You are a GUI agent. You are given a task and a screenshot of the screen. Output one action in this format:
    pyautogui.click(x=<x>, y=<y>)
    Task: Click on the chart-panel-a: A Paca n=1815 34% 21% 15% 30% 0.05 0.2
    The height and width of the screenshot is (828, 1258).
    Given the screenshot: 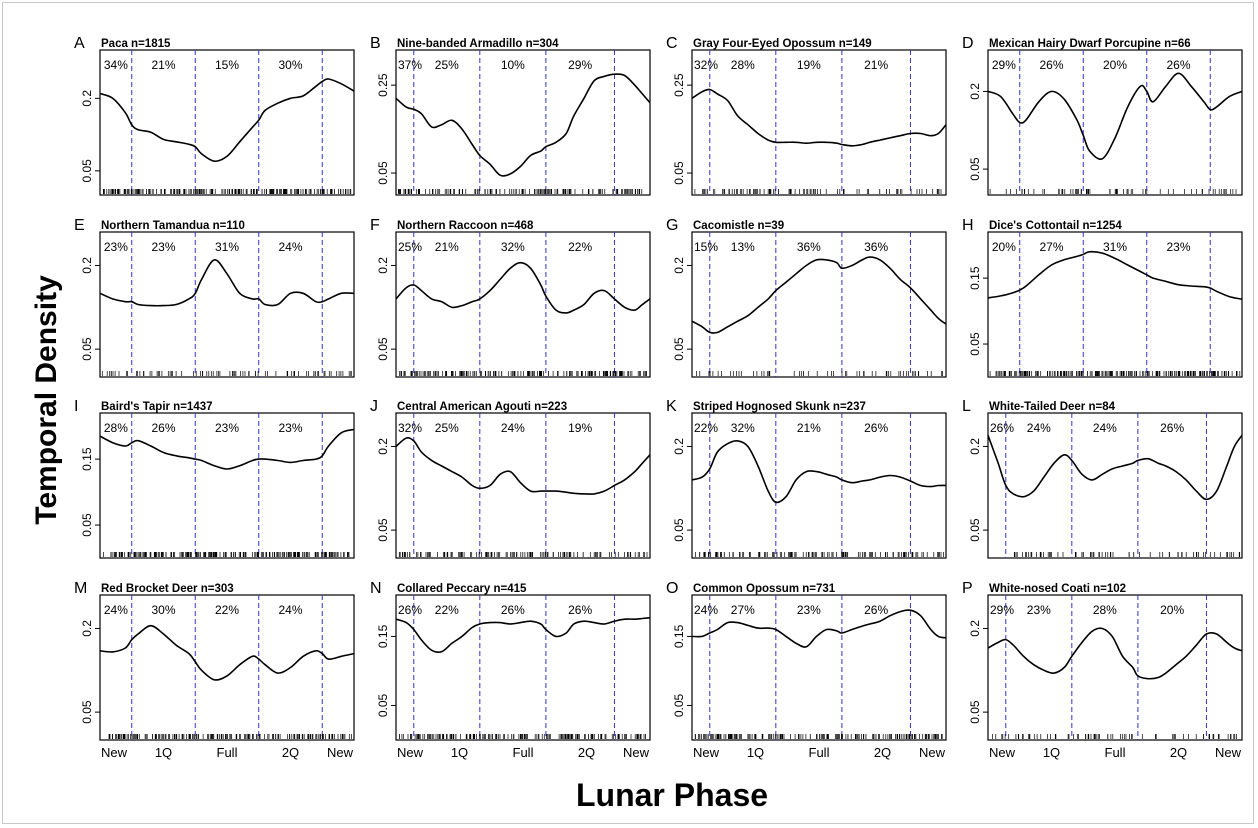 What is the action you would take?
    pyautogui.click(x=214, y=115)
    